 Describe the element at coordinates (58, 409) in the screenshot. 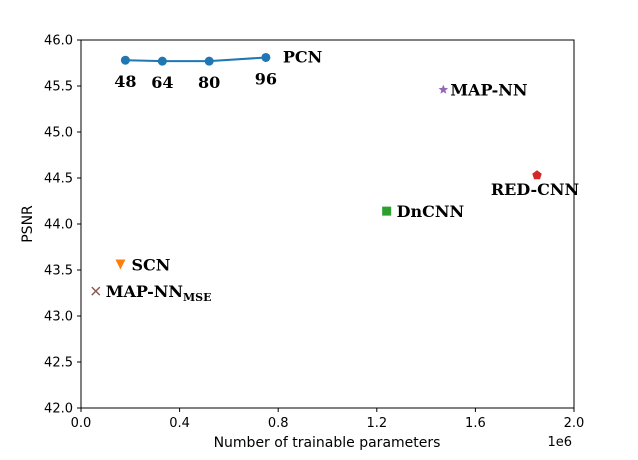

I see `y-tick-label: 42.0` at that location.